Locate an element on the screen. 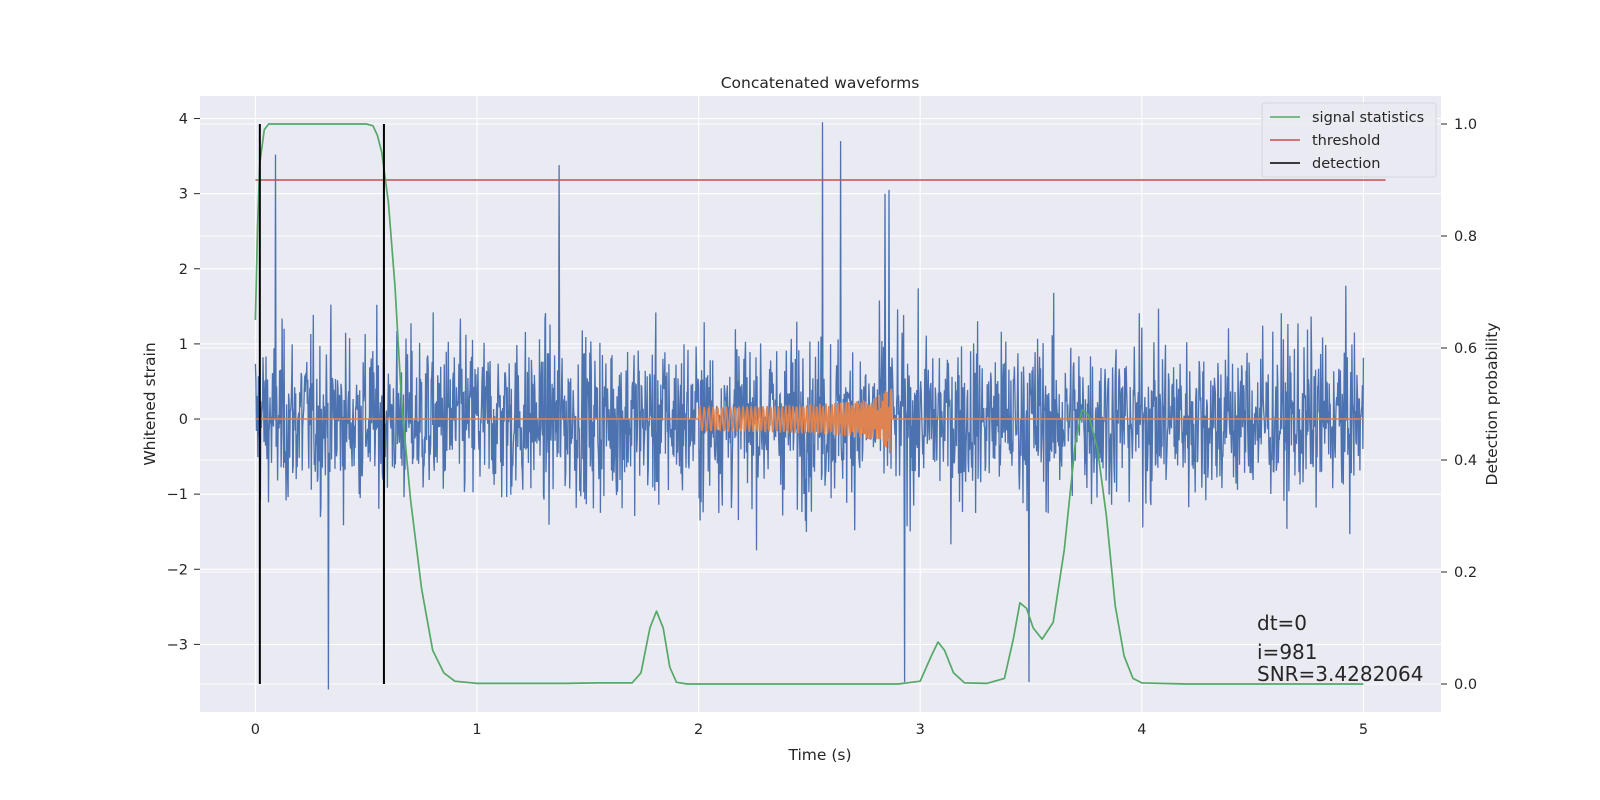 The image size is (1600, 800). y-tick-label: 4 is located at coordinates (183, 120).